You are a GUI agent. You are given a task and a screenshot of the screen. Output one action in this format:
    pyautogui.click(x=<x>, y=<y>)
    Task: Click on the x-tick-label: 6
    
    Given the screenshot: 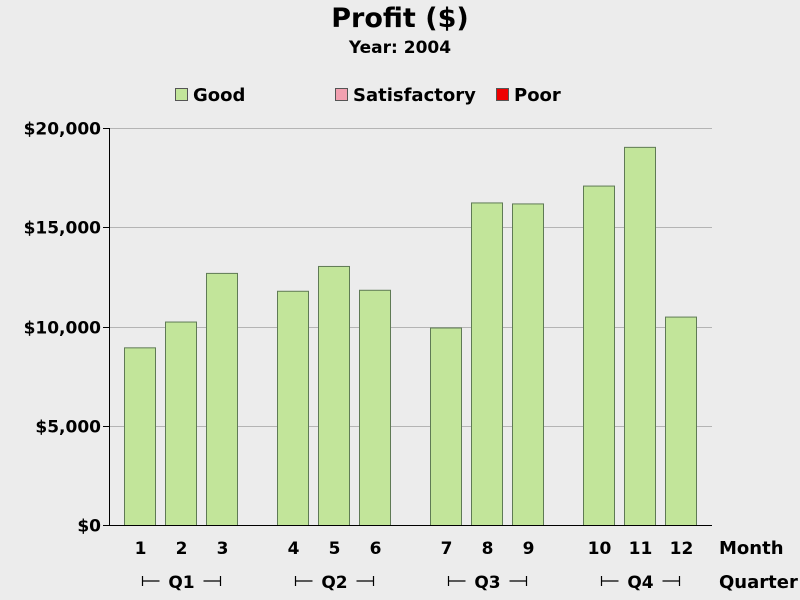 What is the action you would take?
    pyautogui.click(x=376, y=549)
    